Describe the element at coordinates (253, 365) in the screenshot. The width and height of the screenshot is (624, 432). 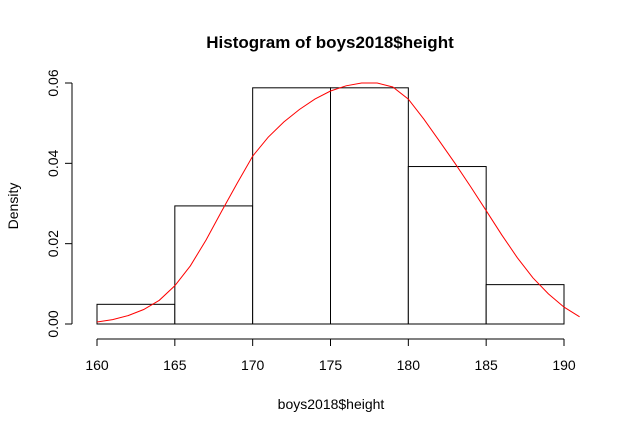
I see `x-tick-label: 170` at that location.